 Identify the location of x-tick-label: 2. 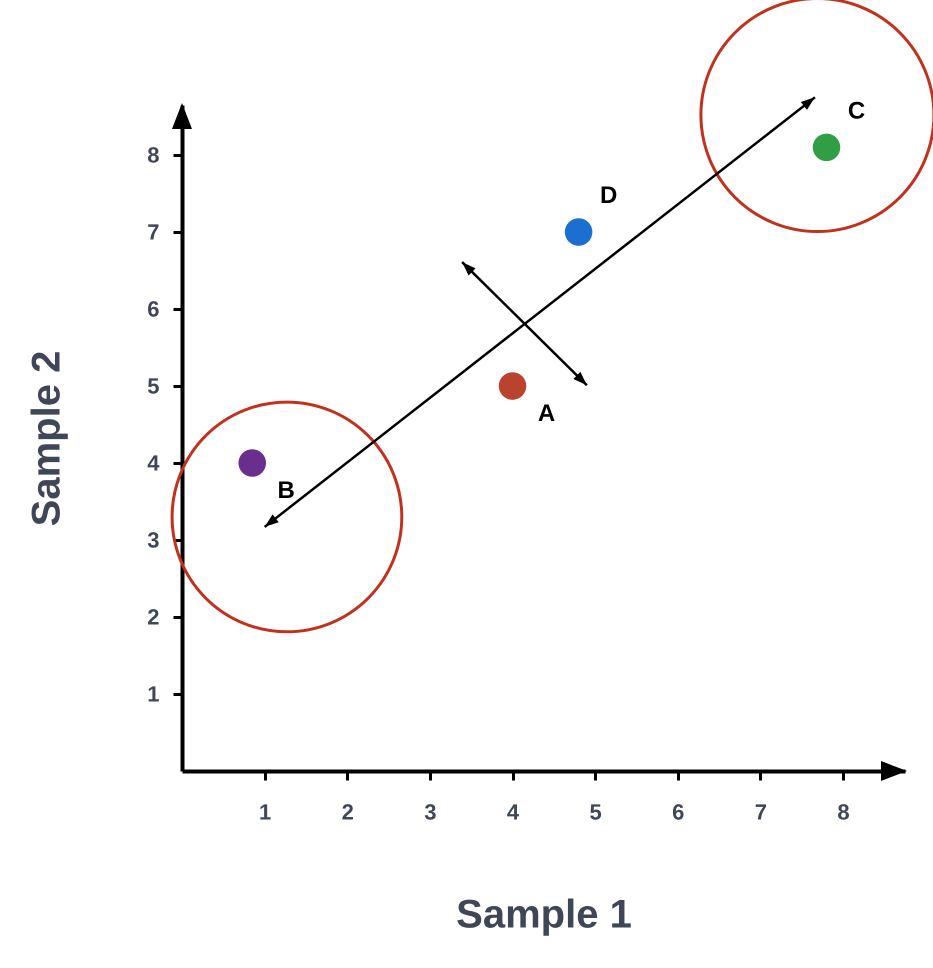
(348, 812).